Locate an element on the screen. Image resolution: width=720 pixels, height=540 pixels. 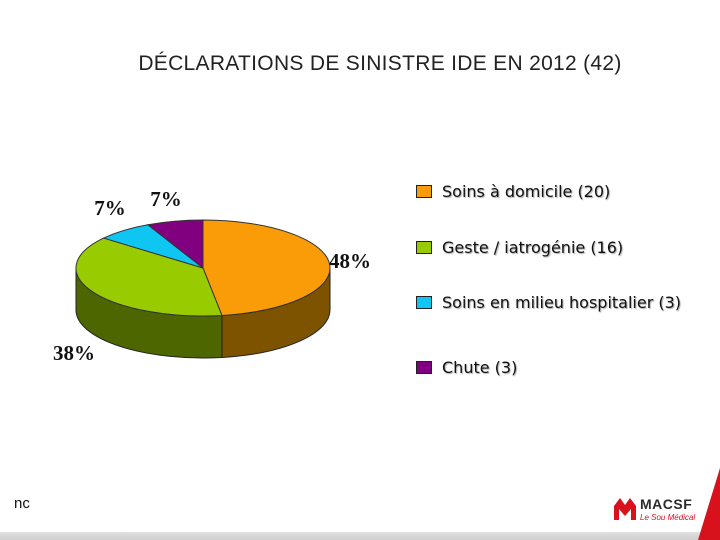
footer-note: nc is located at coordinates (22, 503).